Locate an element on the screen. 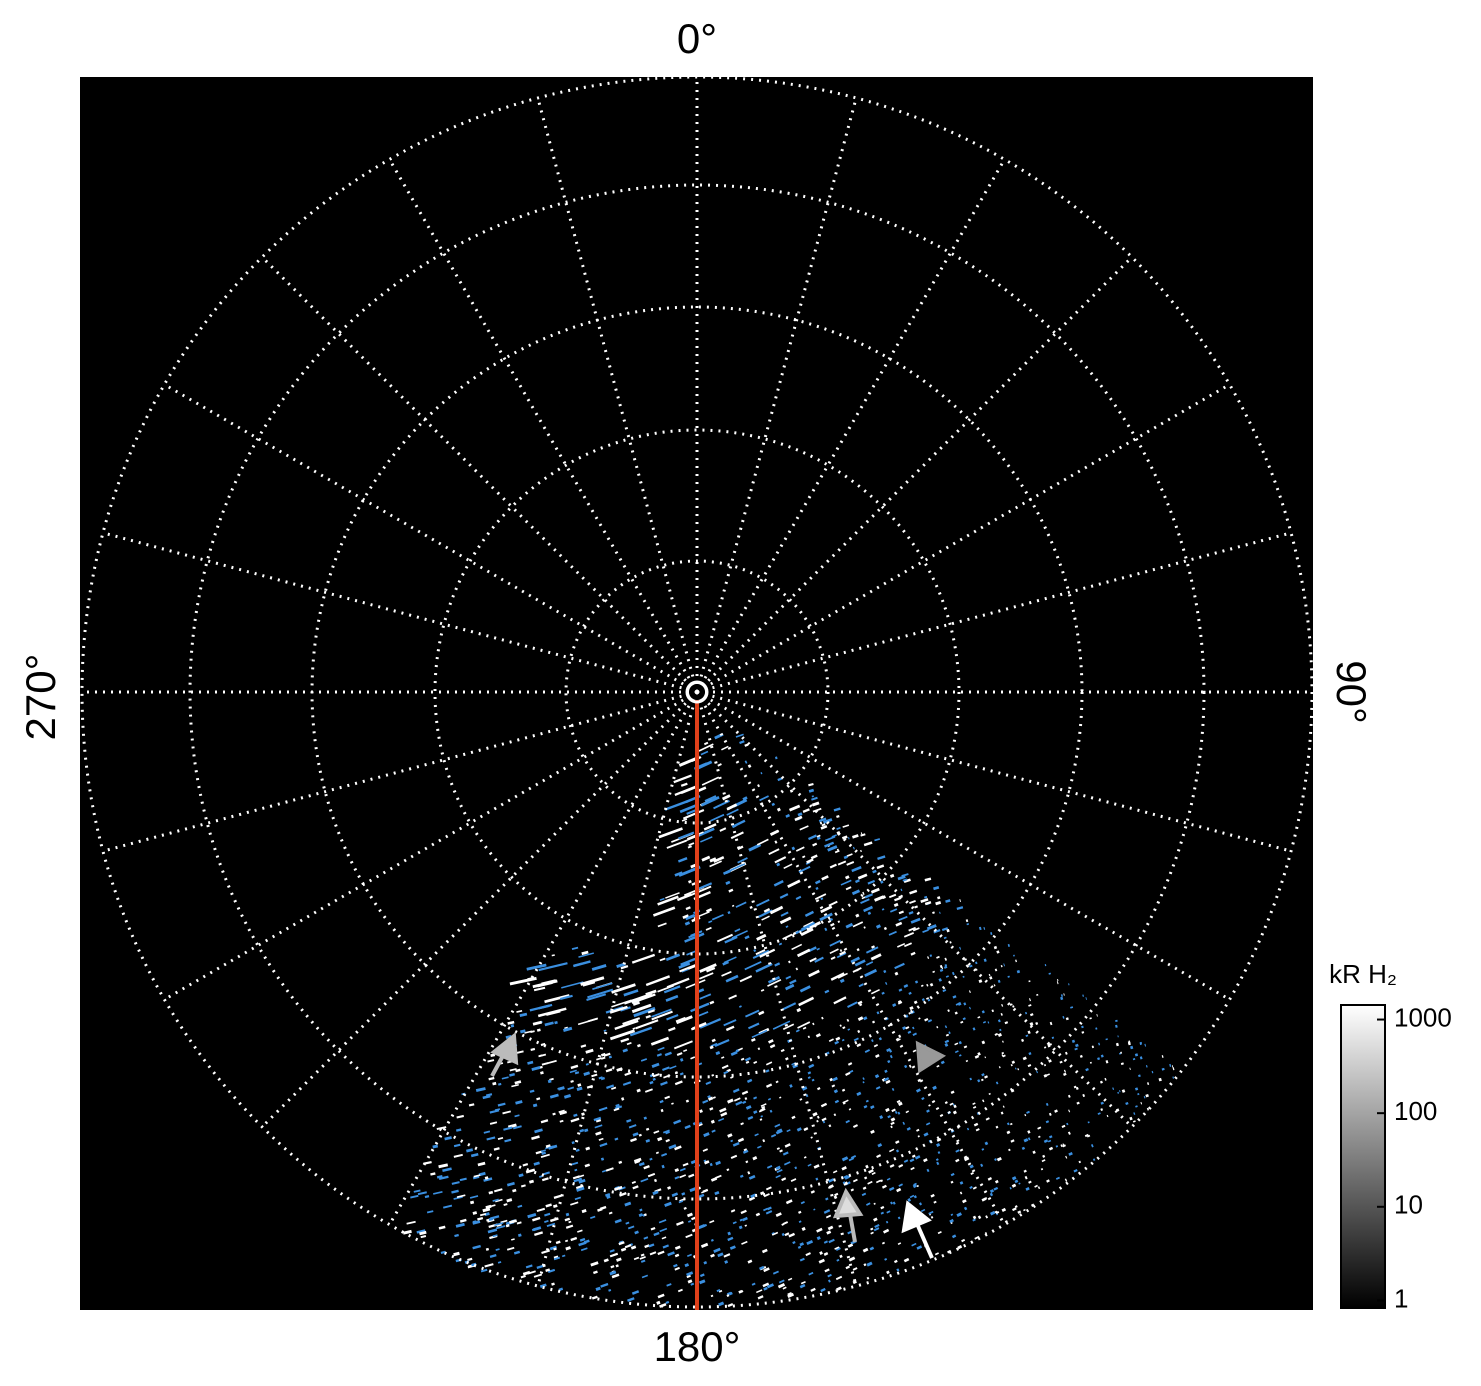  pole-marker is located at coordinates (697, 692).